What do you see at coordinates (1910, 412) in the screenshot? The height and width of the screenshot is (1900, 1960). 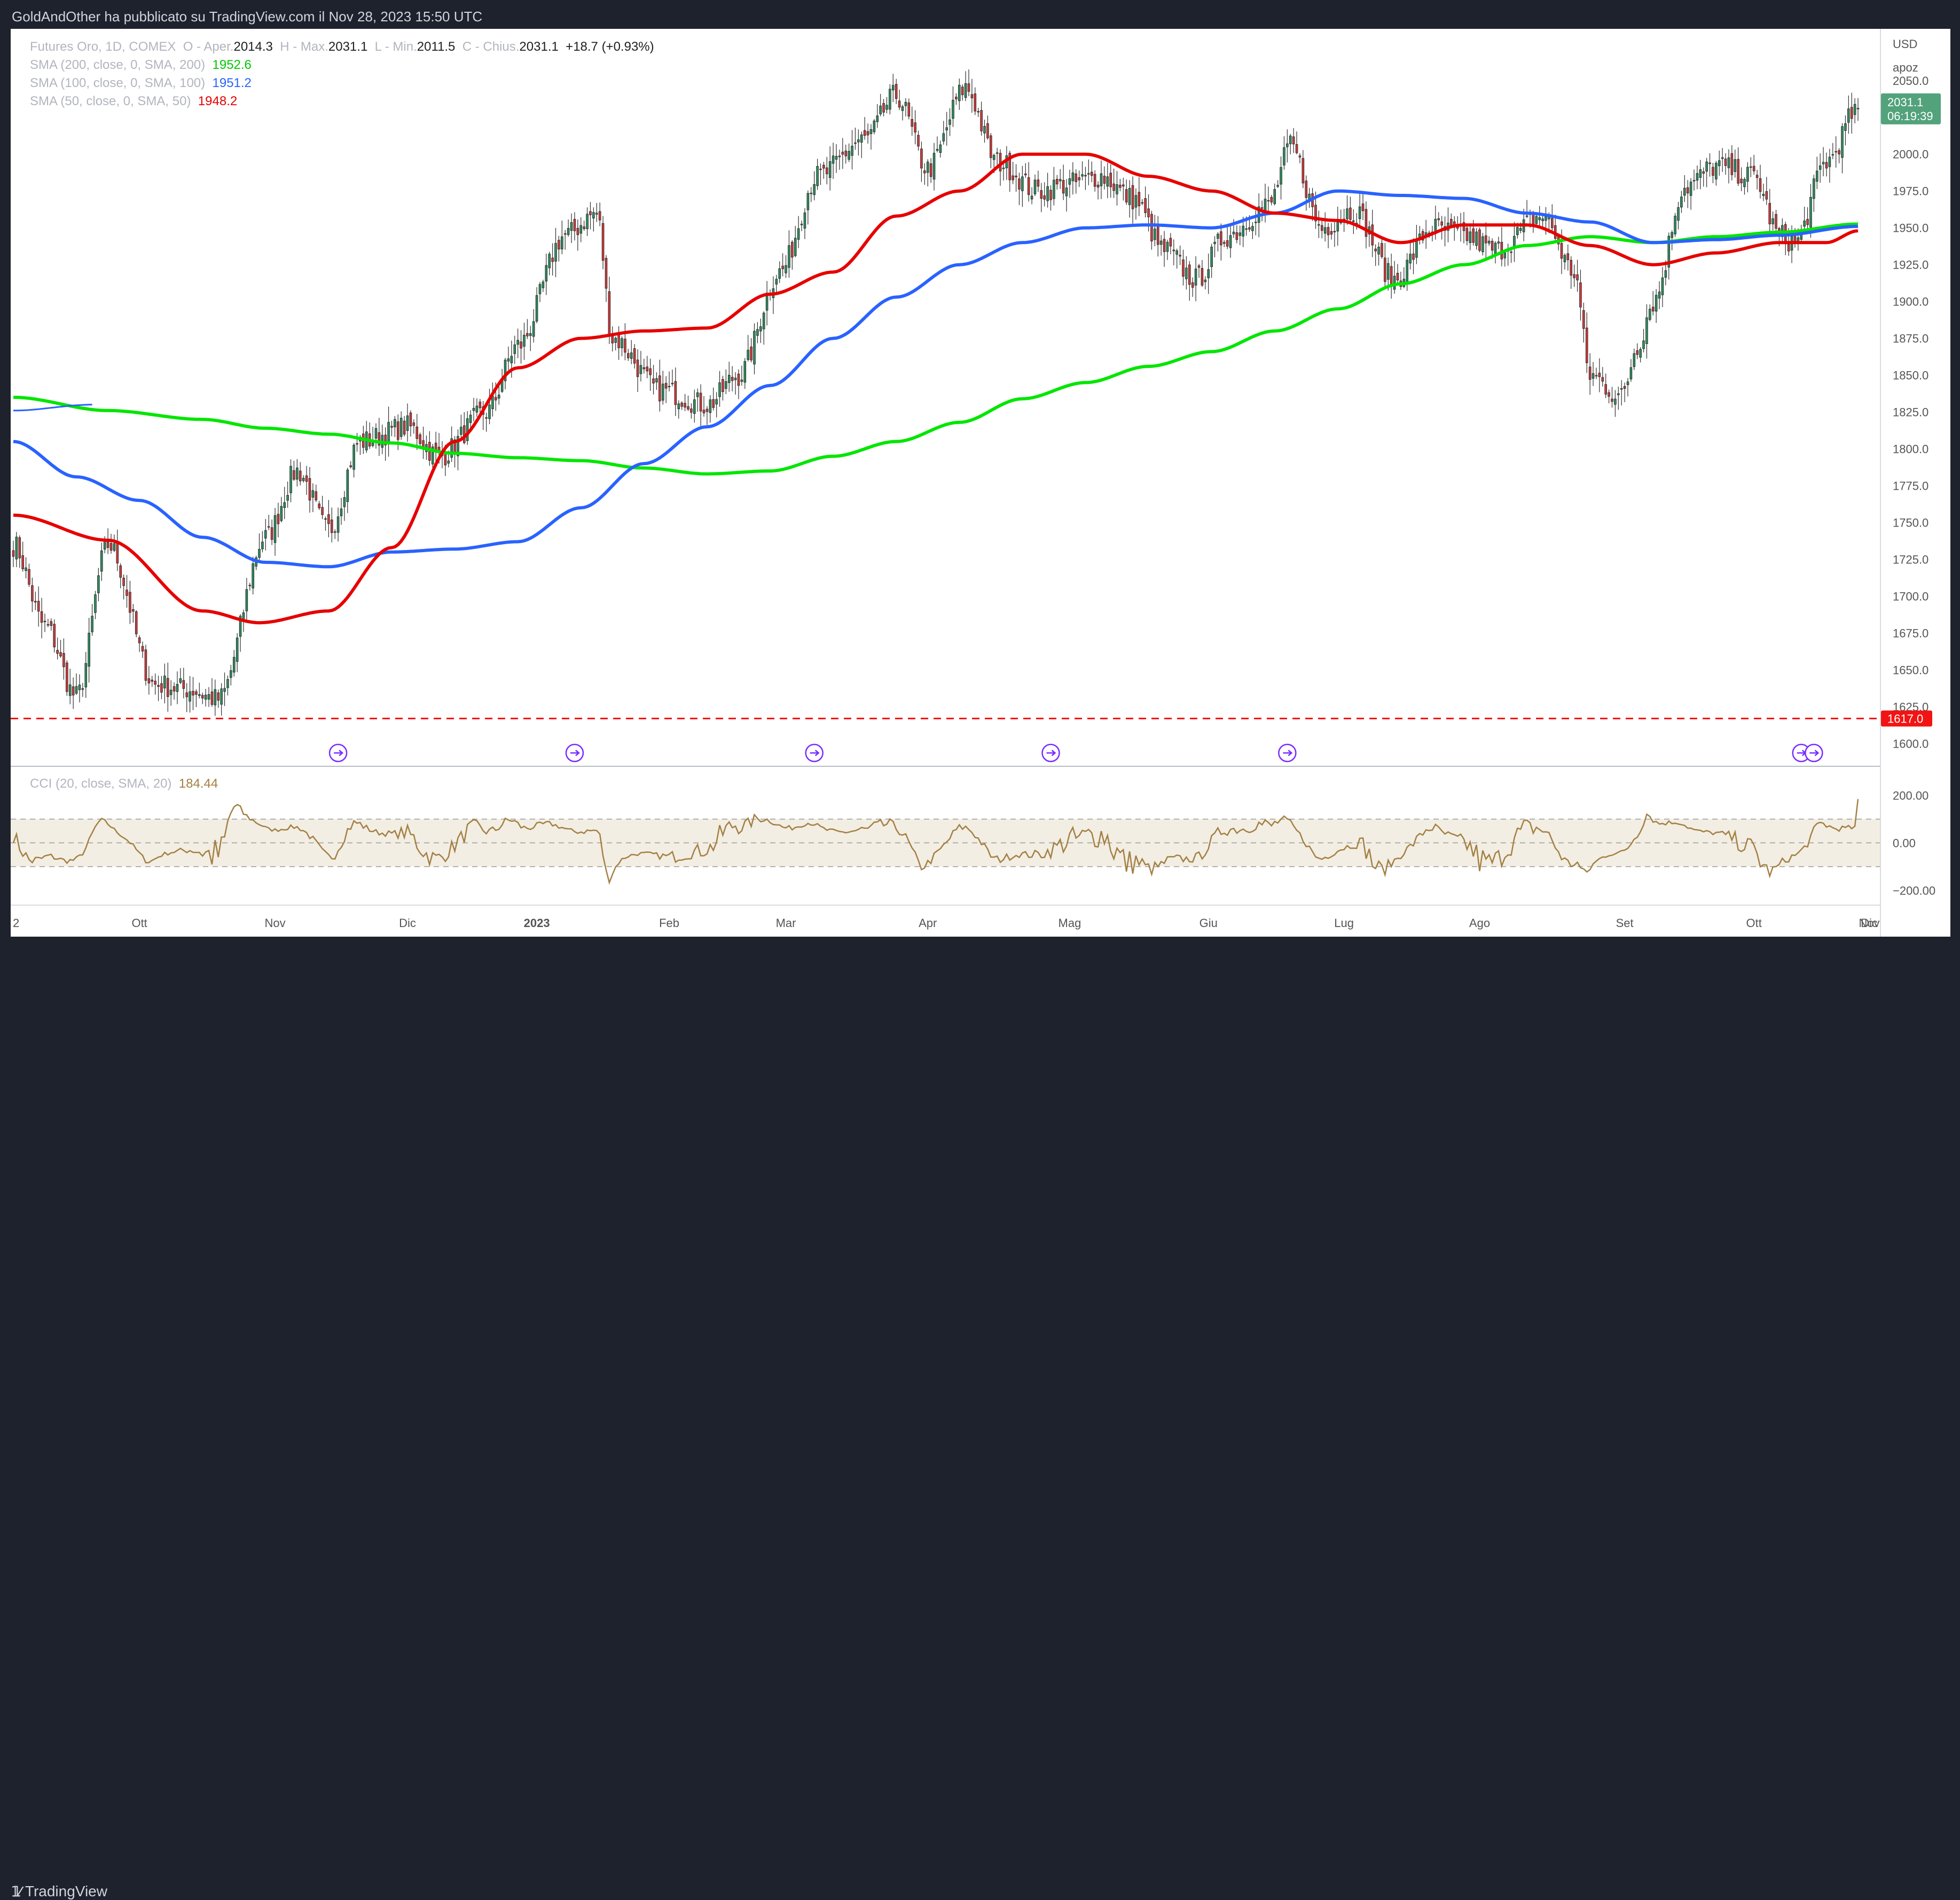 I see `price-tick-label: 1825.0` at bounding box center [1910, 412].